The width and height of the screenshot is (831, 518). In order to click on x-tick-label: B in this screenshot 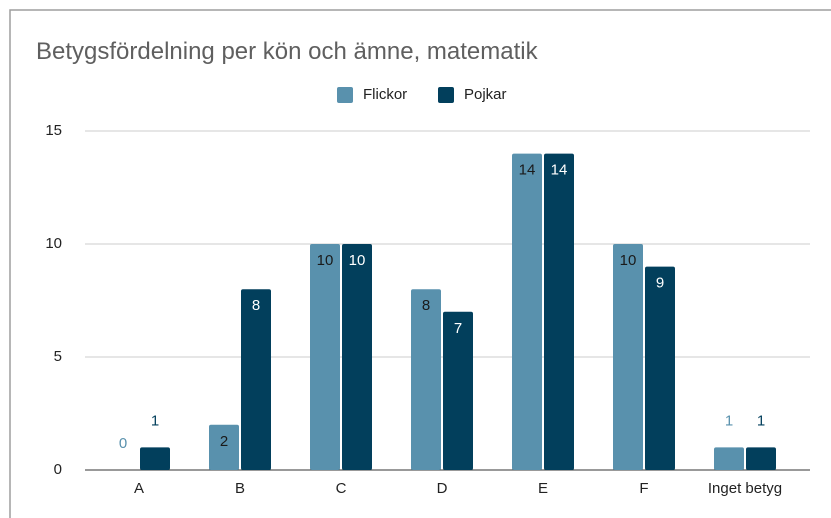, I will do `click(240, 488)`.